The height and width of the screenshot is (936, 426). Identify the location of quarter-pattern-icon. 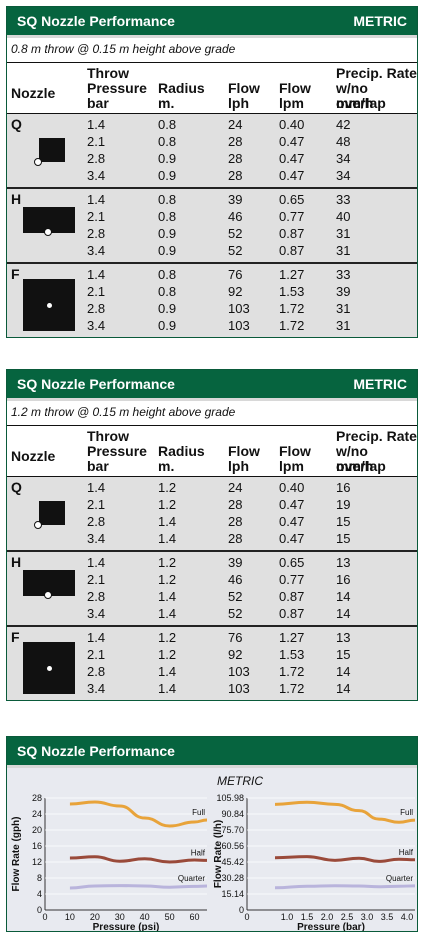
(52, 150).